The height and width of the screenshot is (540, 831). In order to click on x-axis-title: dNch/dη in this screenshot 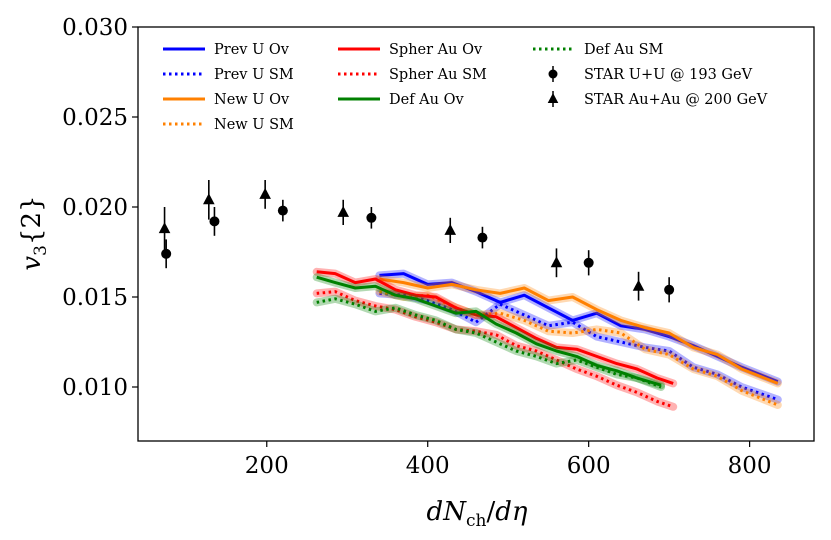, I will do `click(477, 514)`.